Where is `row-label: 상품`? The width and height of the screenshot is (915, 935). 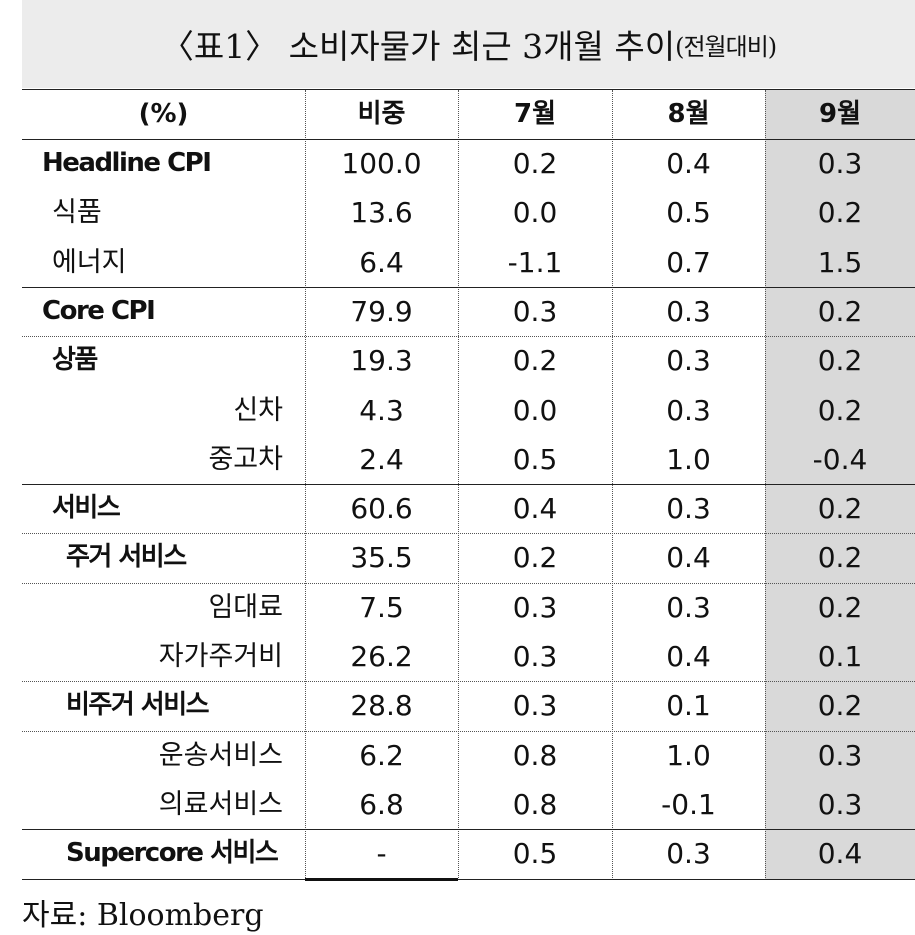 row-label: 상품 is located at coordinates (75, 360).